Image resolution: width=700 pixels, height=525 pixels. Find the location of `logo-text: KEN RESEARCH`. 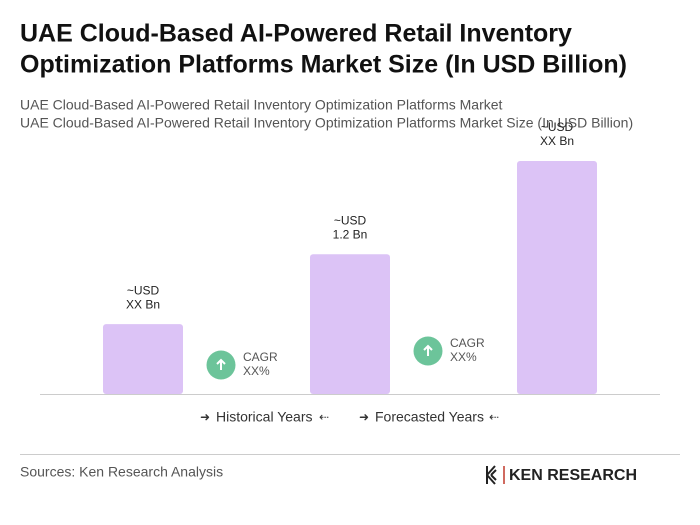

logo-text: KEN RESEARCH is located at coordinates (573, 475).